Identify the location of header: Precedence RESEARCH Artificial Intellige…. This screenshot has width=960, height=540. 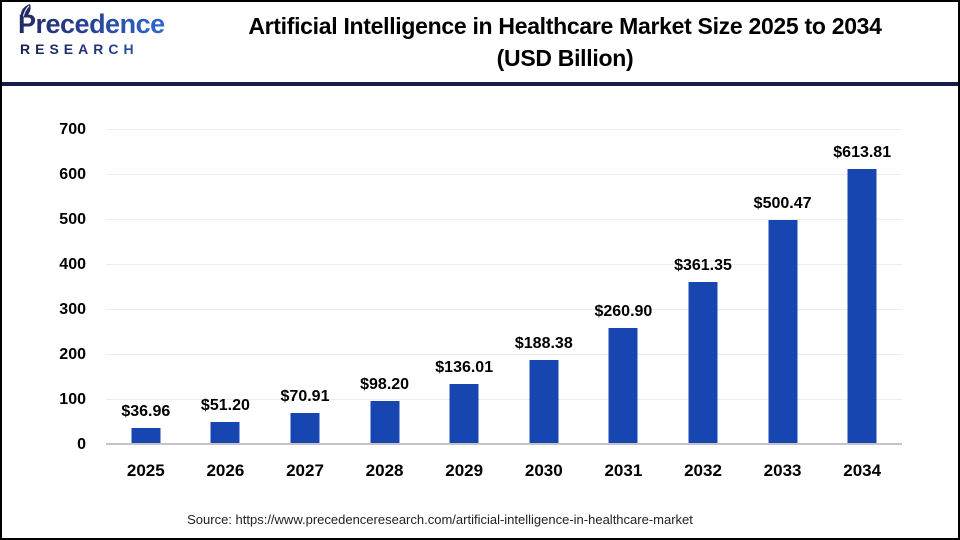
(480, 42).